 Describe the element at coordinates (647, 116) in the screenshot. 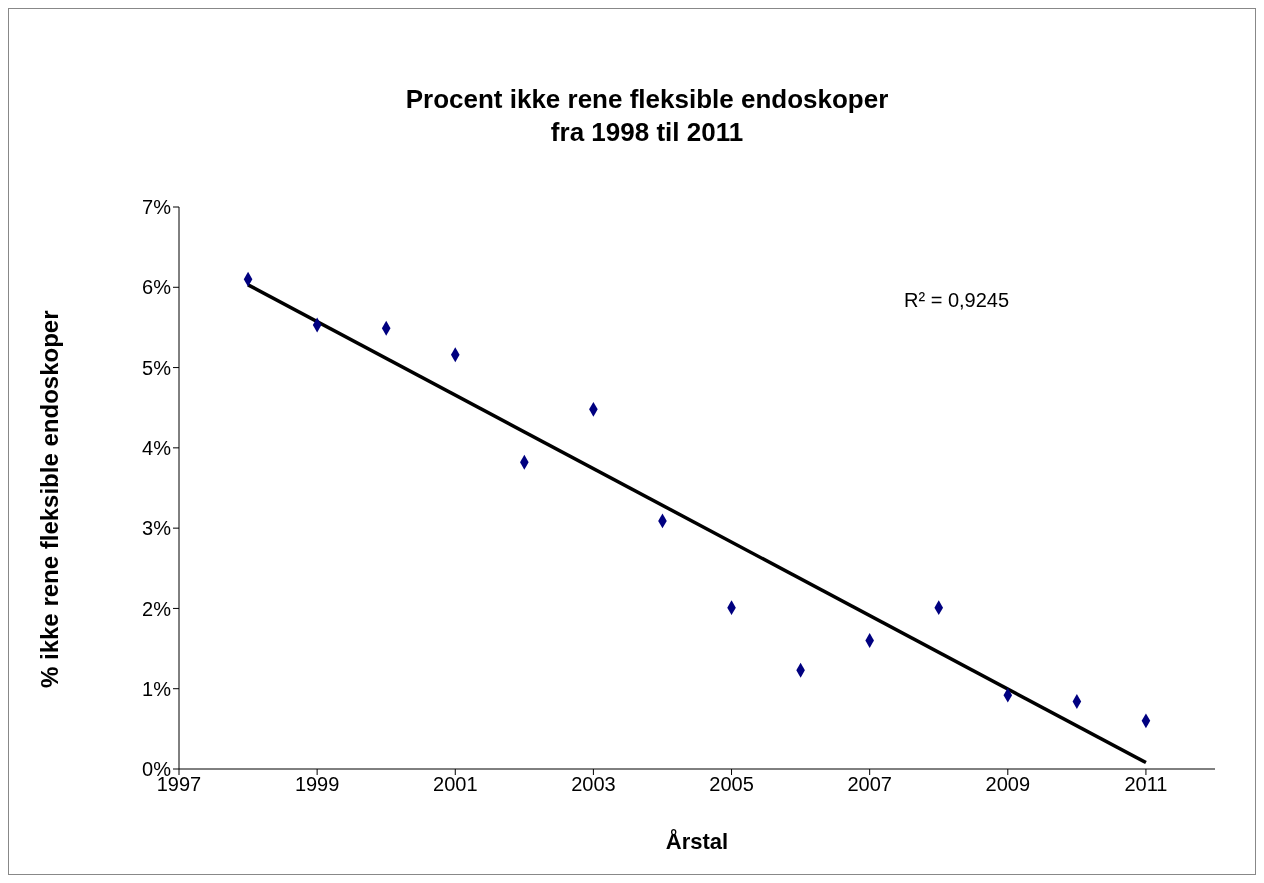

I see `chart-title: Procent ikke rene fleksible endoskoper fra 1998 til 2011` at that location.